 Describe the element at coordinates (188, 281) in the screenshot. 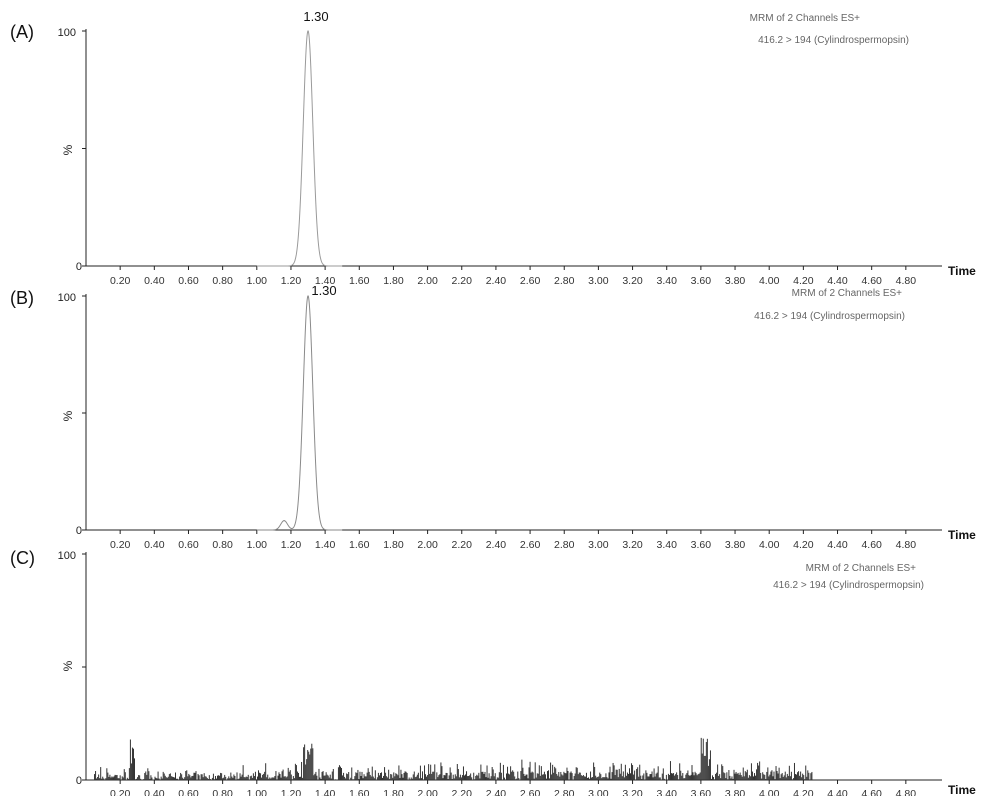

I see `x-tick-label: 0.60` at that location.